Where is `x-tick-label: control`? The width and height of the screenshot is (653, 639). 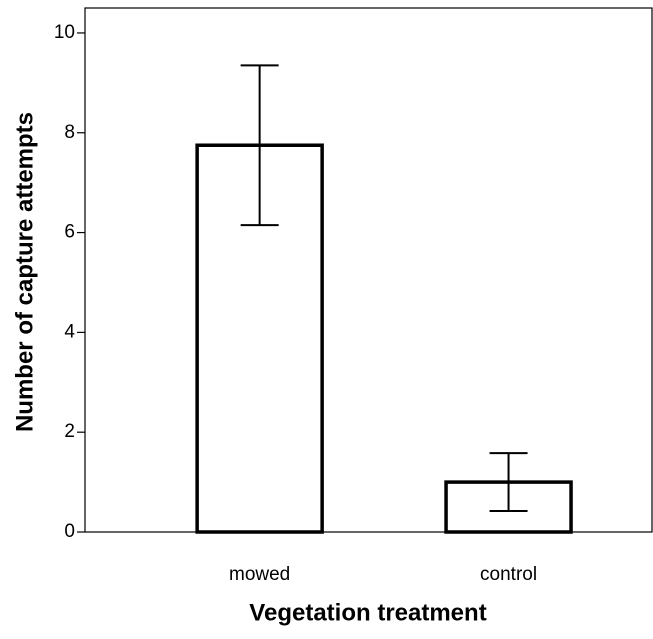 x-tick-label: control is located at coordinates (508, 574).